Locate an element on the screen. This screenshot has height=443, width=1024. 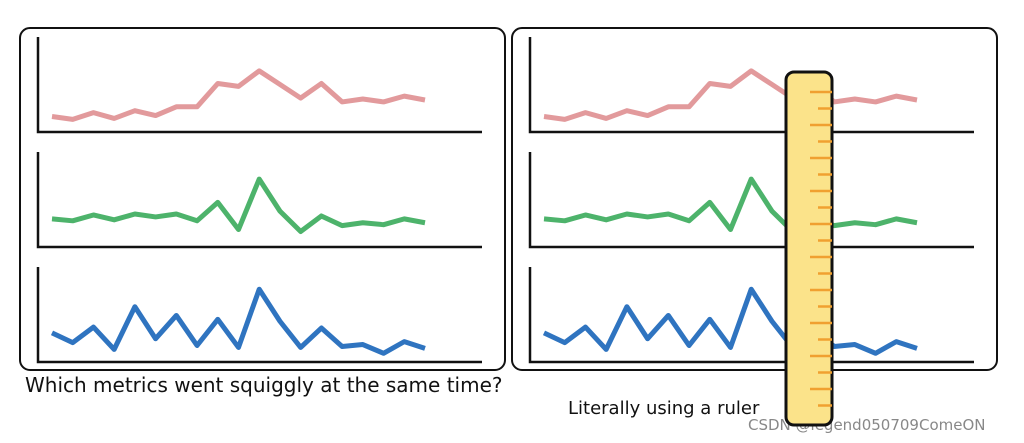
right-caption: Literally using a ruler is located at coordinates (664, 408).